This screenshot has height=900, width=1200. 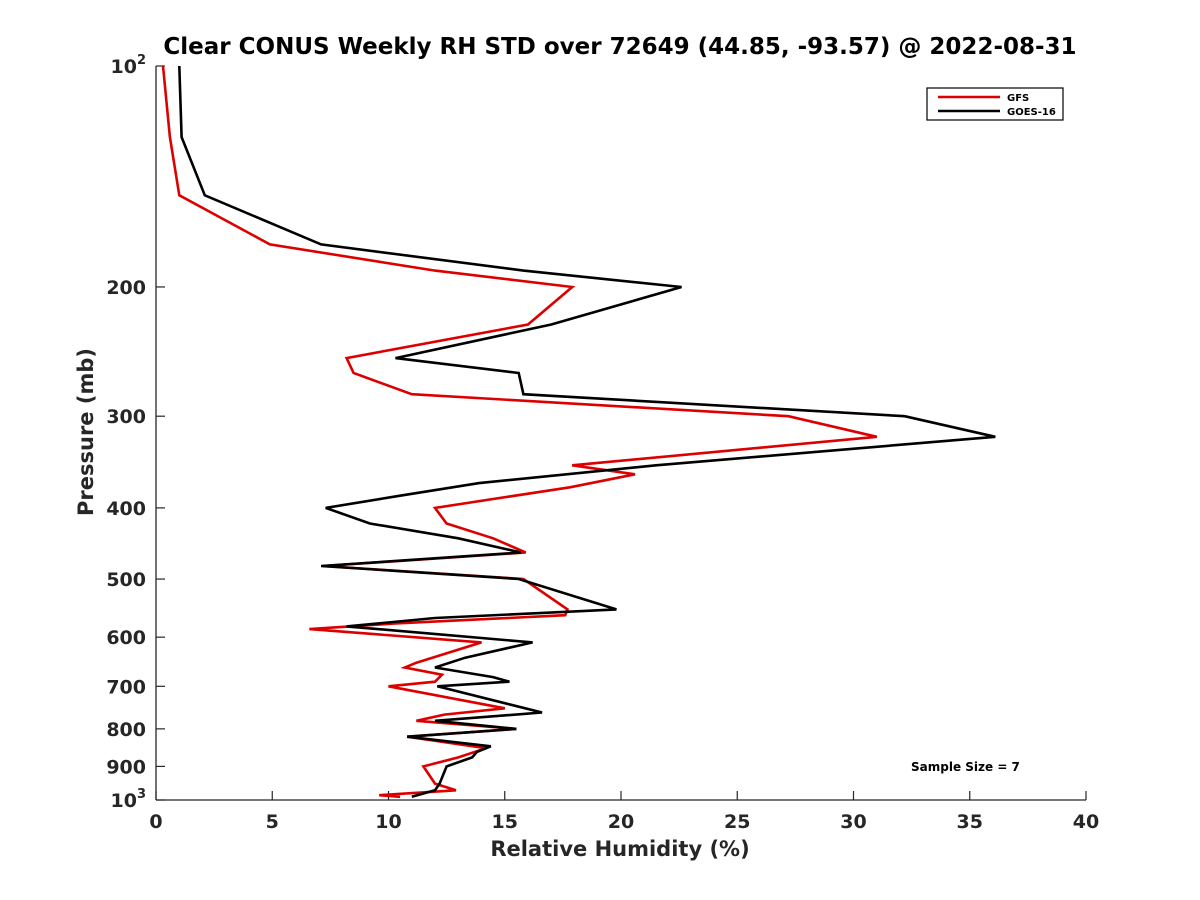 What do you see at coordinates (1018, 98) in the screenshot?
I see `legend-label-gfs: GFS` at bounding box center [1018, 98].